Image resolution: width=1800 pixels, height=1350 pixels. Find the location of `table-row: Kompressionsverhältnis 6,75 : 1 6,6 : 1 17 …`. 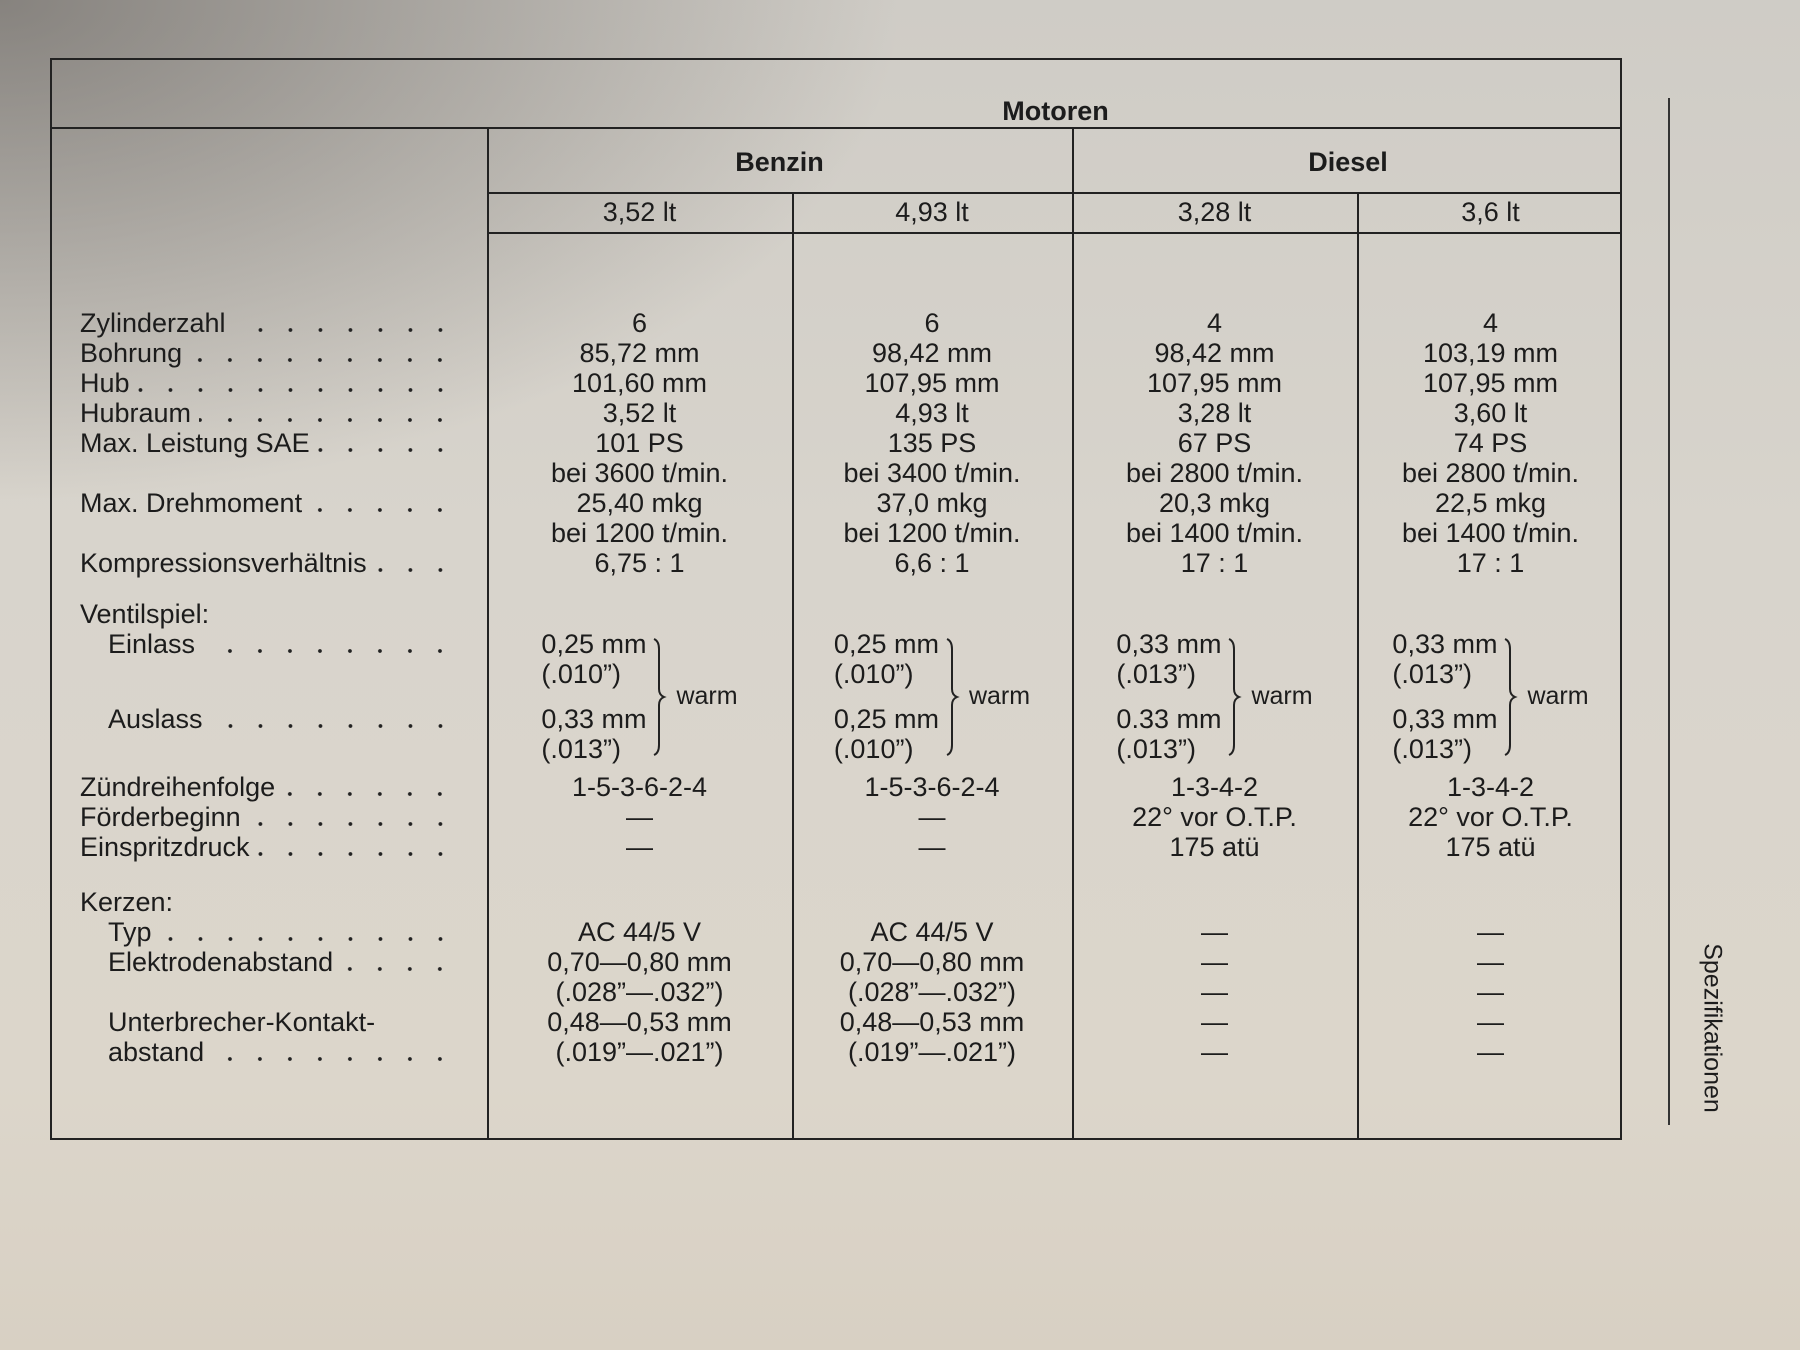

table-row: Kompressionsverhältnis 6,75 : 1 6,6 : 1 17 … is located at coordinates (838, 563).